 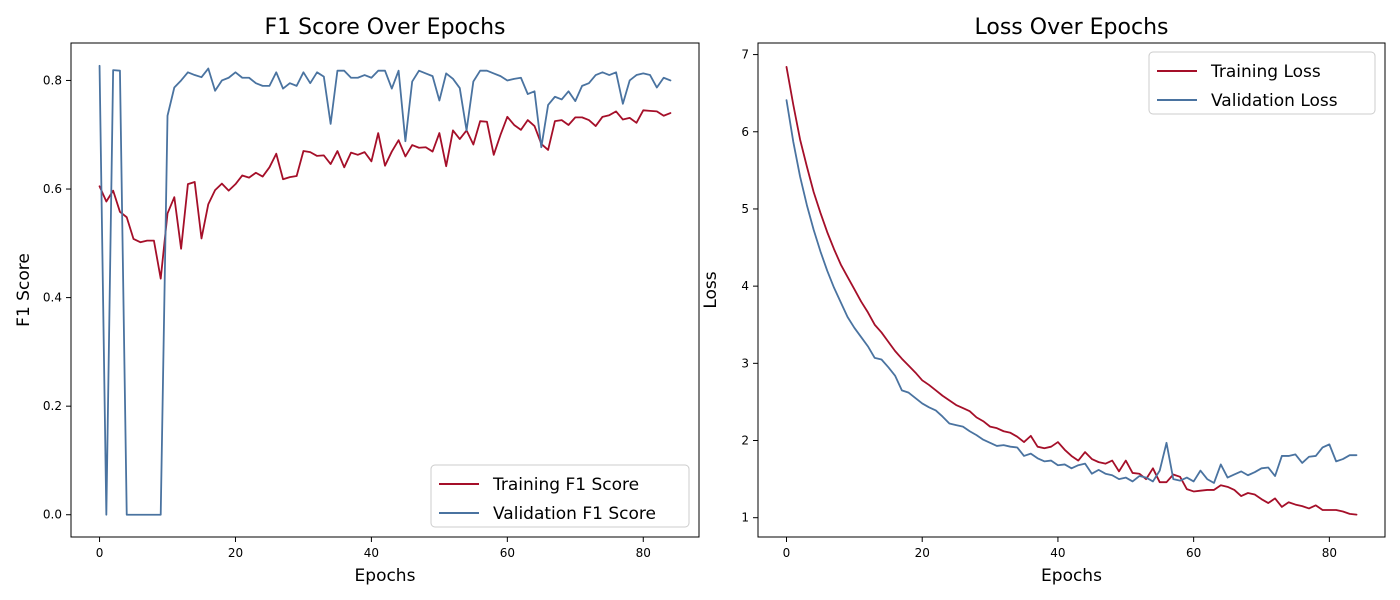 What do you see at coordinates (52, 406) in the screenshot?
I see `y-tick-label: 0.2` at bounding box center [52, 406].